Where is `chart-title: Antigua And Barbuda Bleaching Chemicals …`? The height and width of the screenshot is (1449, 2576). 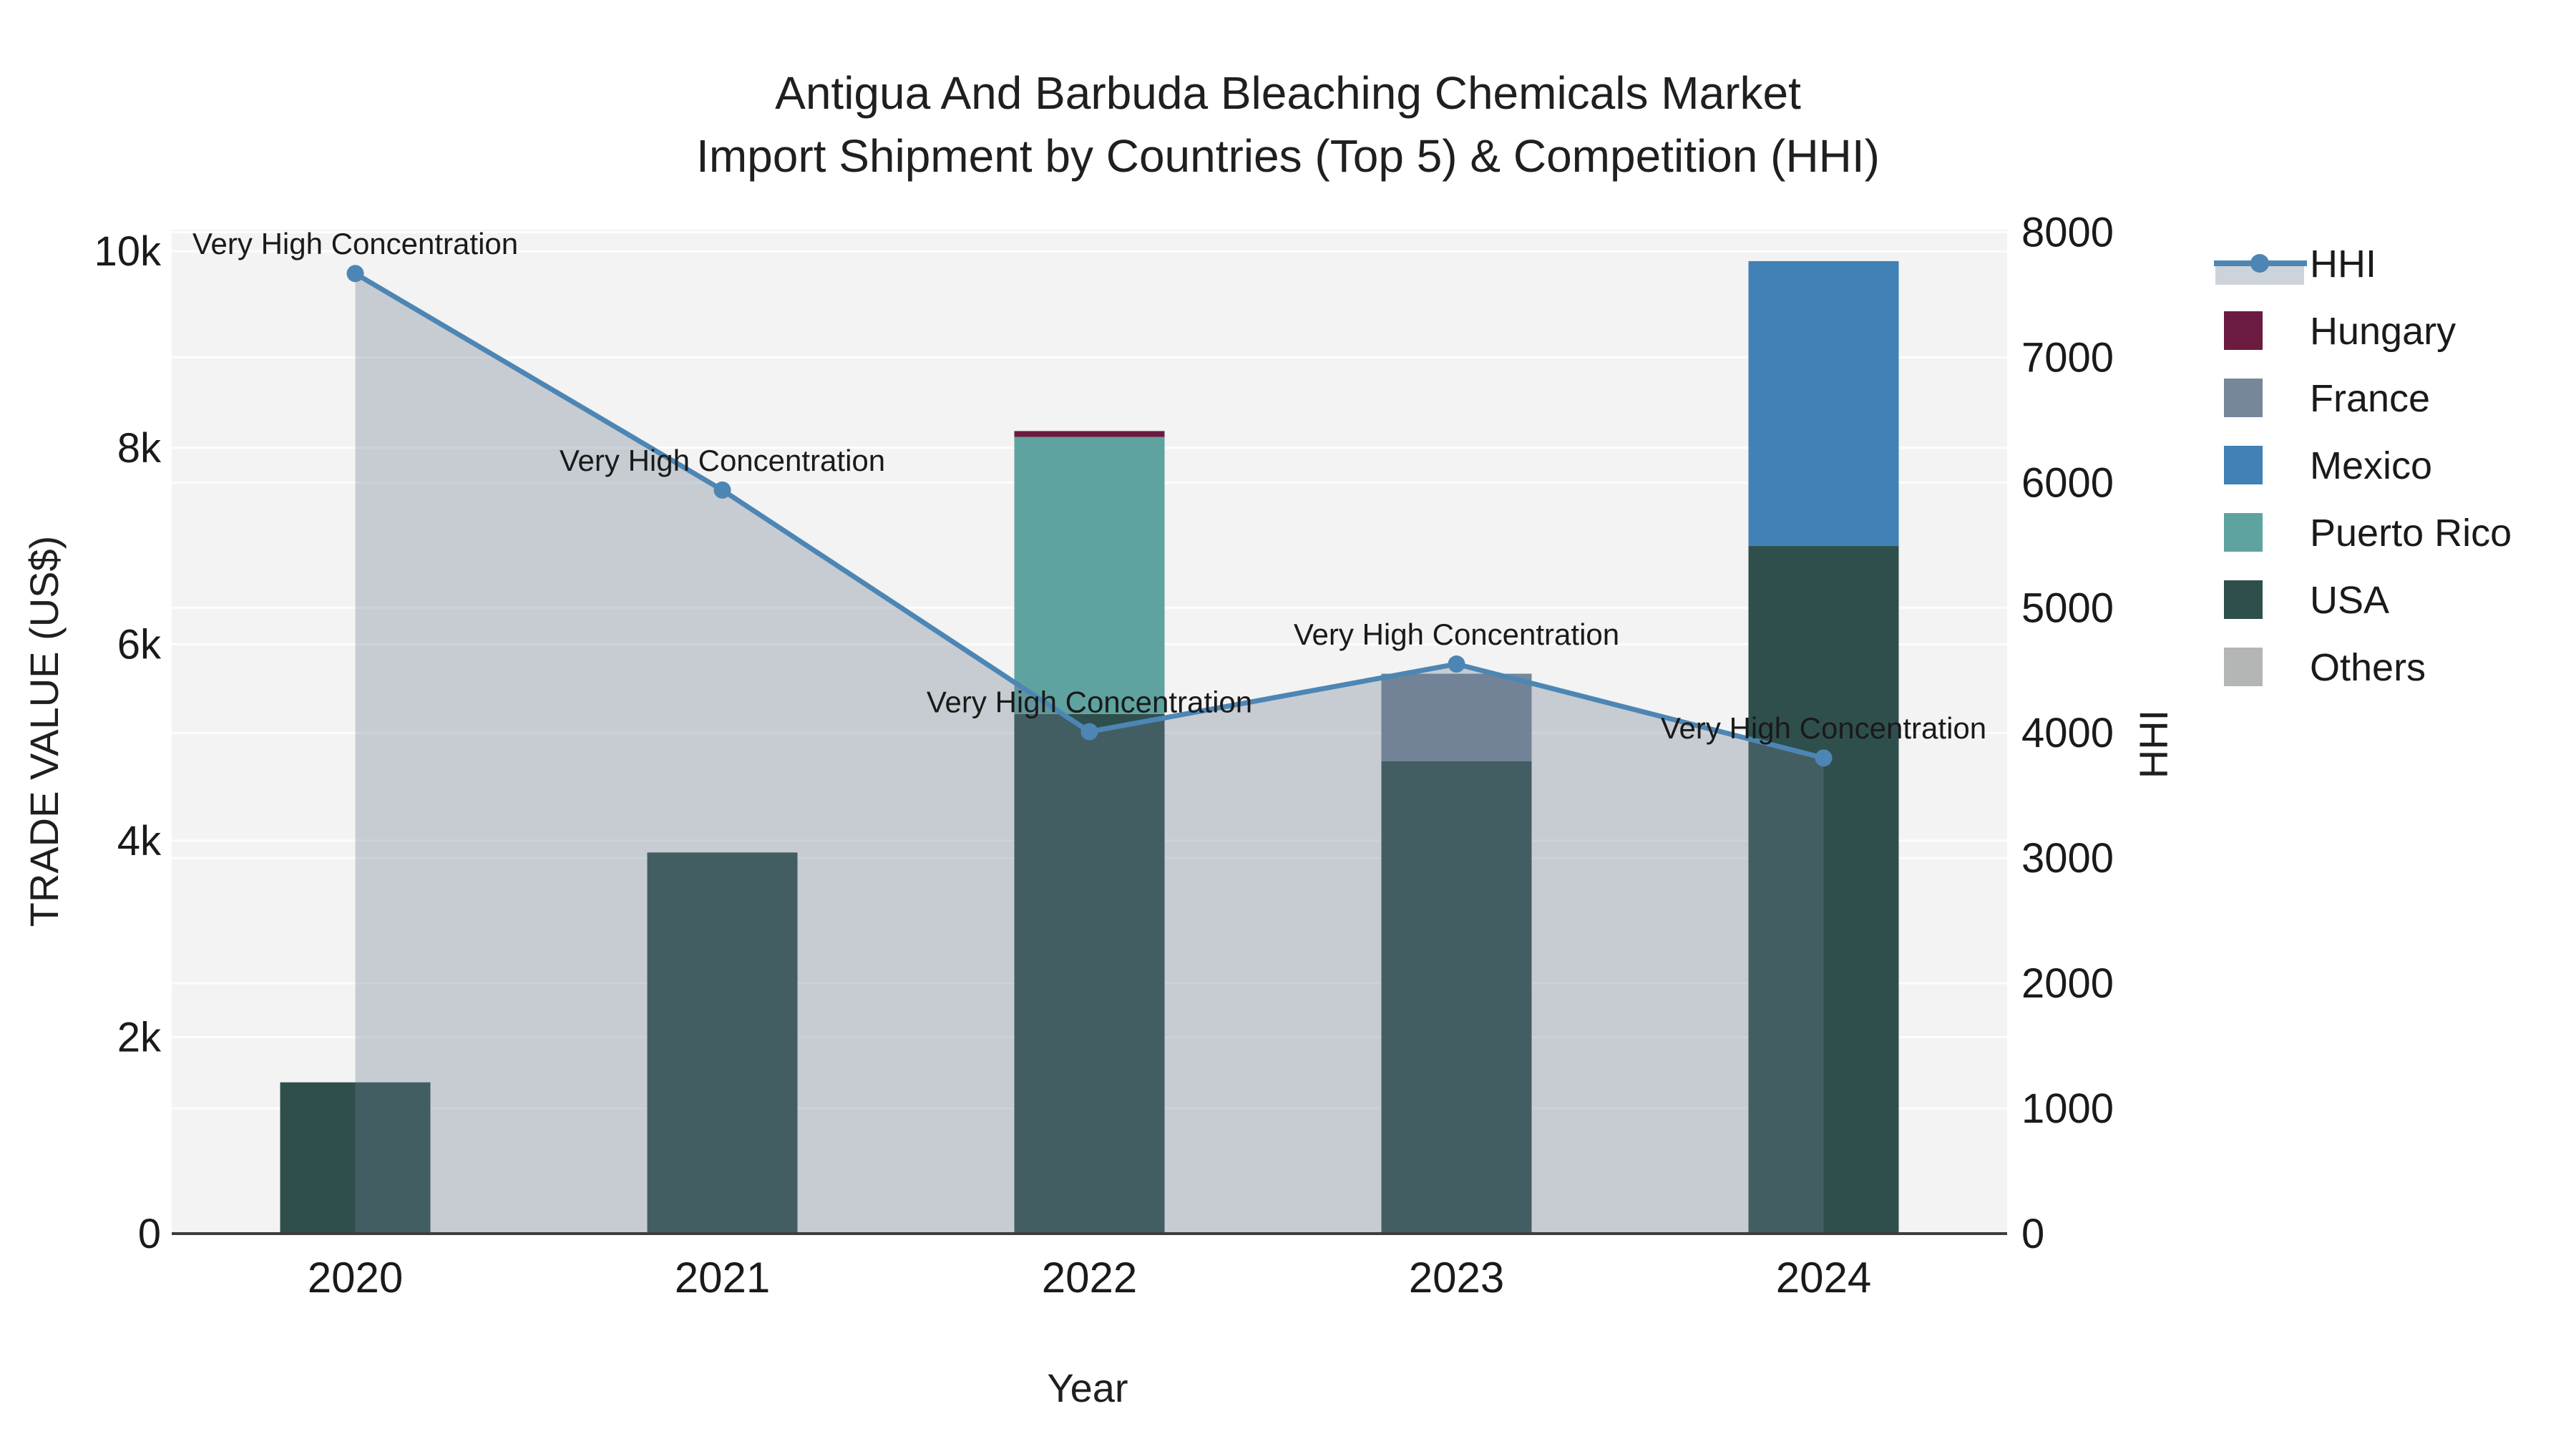
chart-title: Antigua And Barbuda Bleaching Chemicals … is located at coordinates (1288, 93).